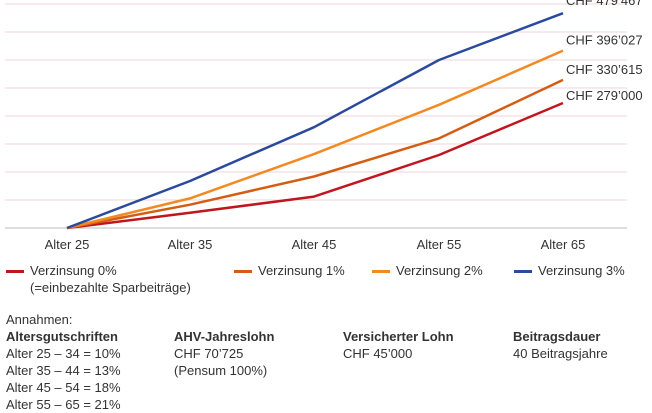 This screenshot has width=652, height=413. Describe the element at coordinates (62, 336) in the screenshot. I see `altersgutschriften-header: Altersgutschriften` at that location.